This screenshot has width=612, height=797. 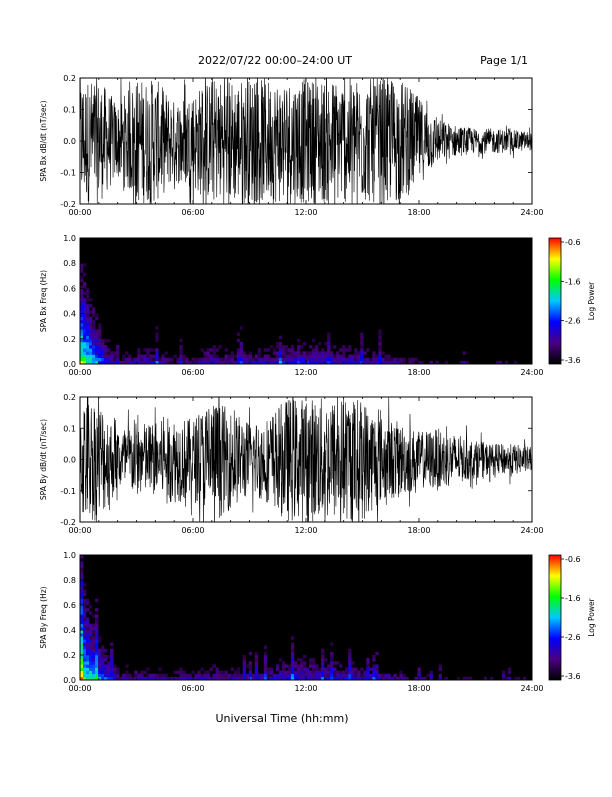 What do you see at coordinates (43, 140) in the screenshot?
I see `y-axis-title: SPA Bx dB/dt (nT/sec)` at bounding box center [43, 140].